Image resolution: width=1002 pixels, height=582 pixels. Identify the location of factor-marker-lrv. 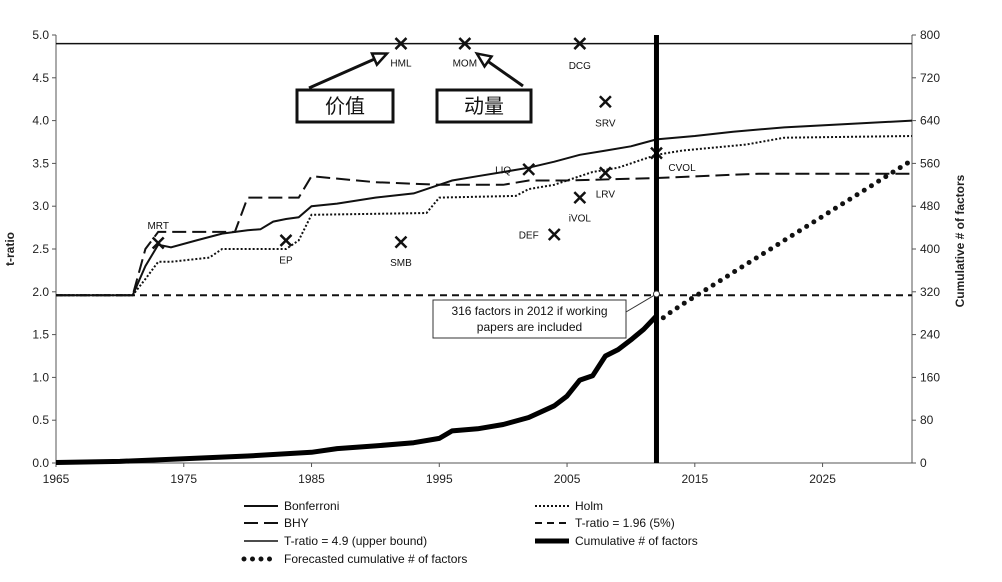
(605, 173).